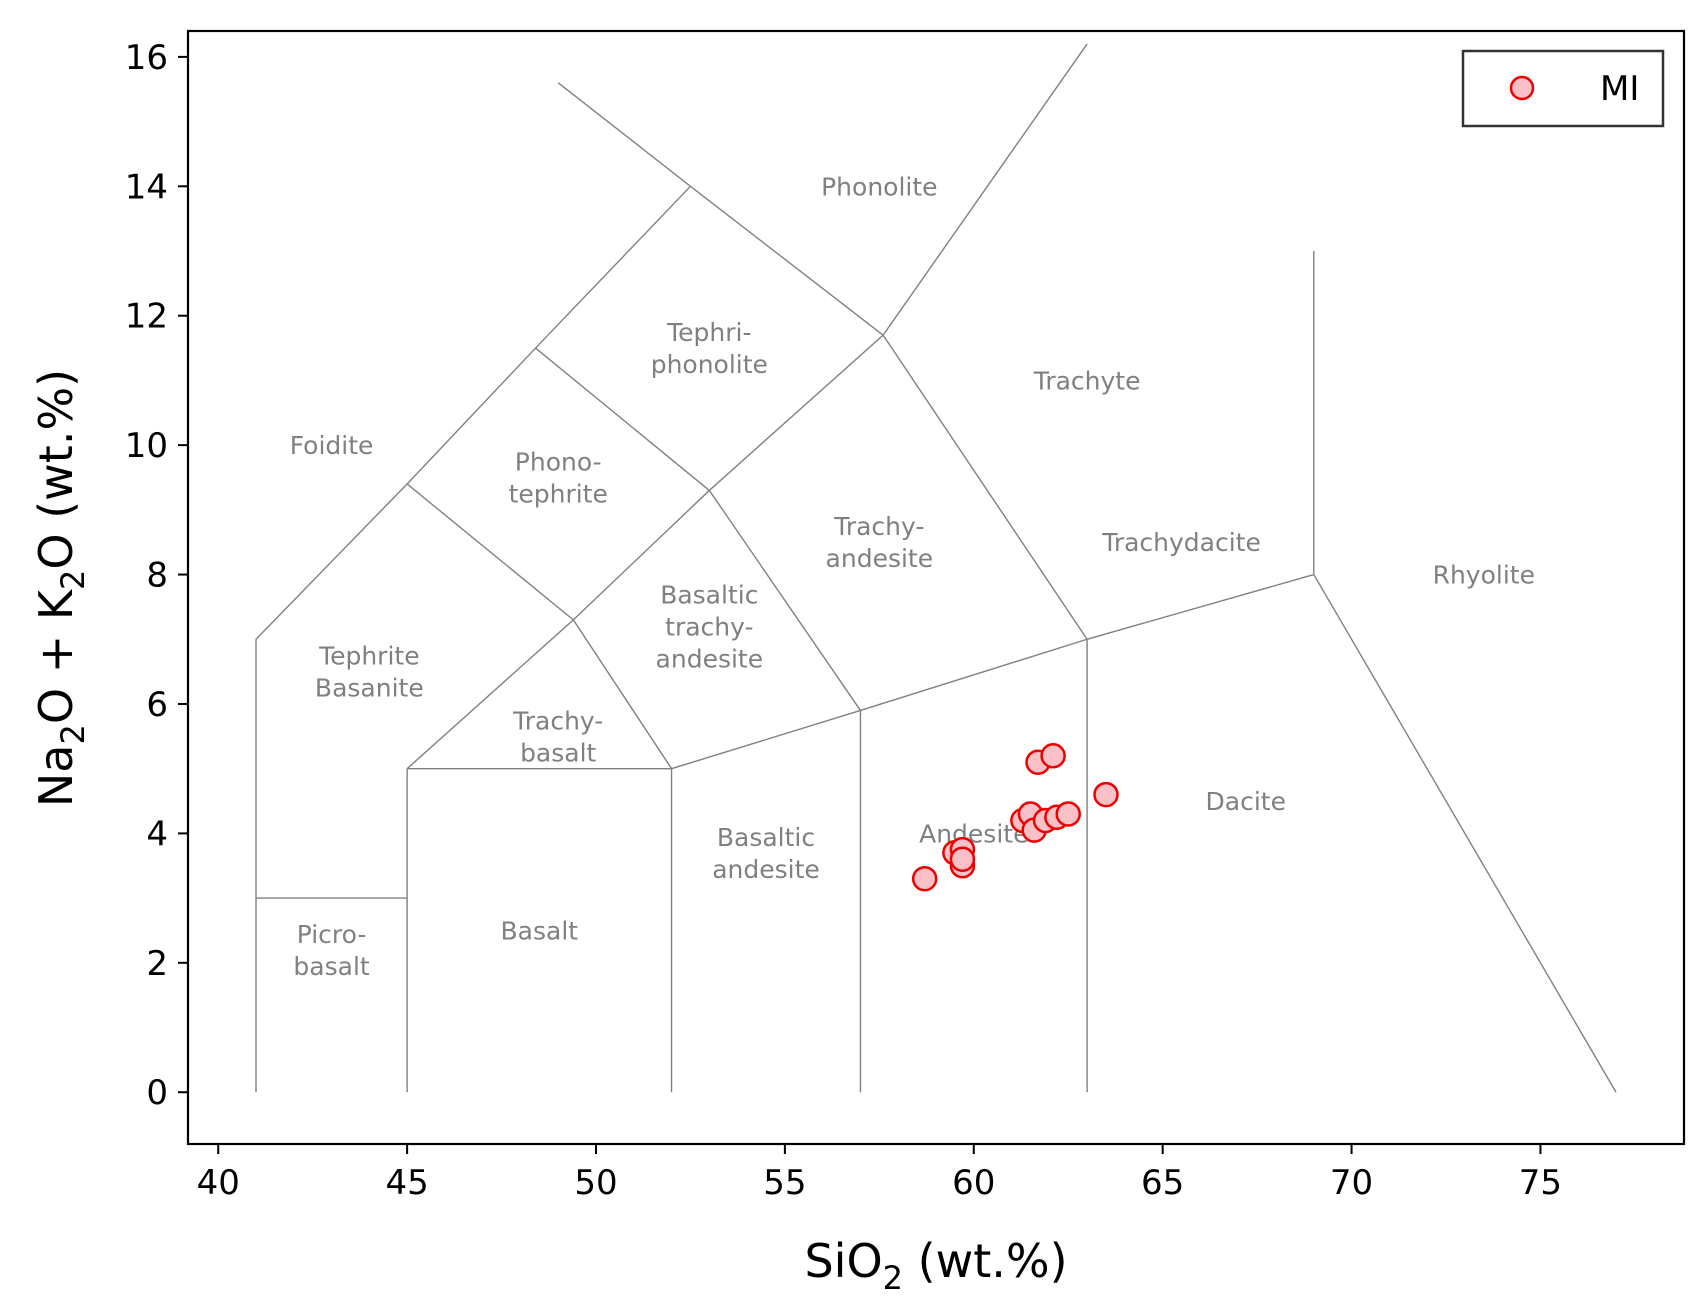  What do you see at coordinates (709, 364) in the screenshot?
I see `field-label-line: phonolite` at bounding box center [709, 364].